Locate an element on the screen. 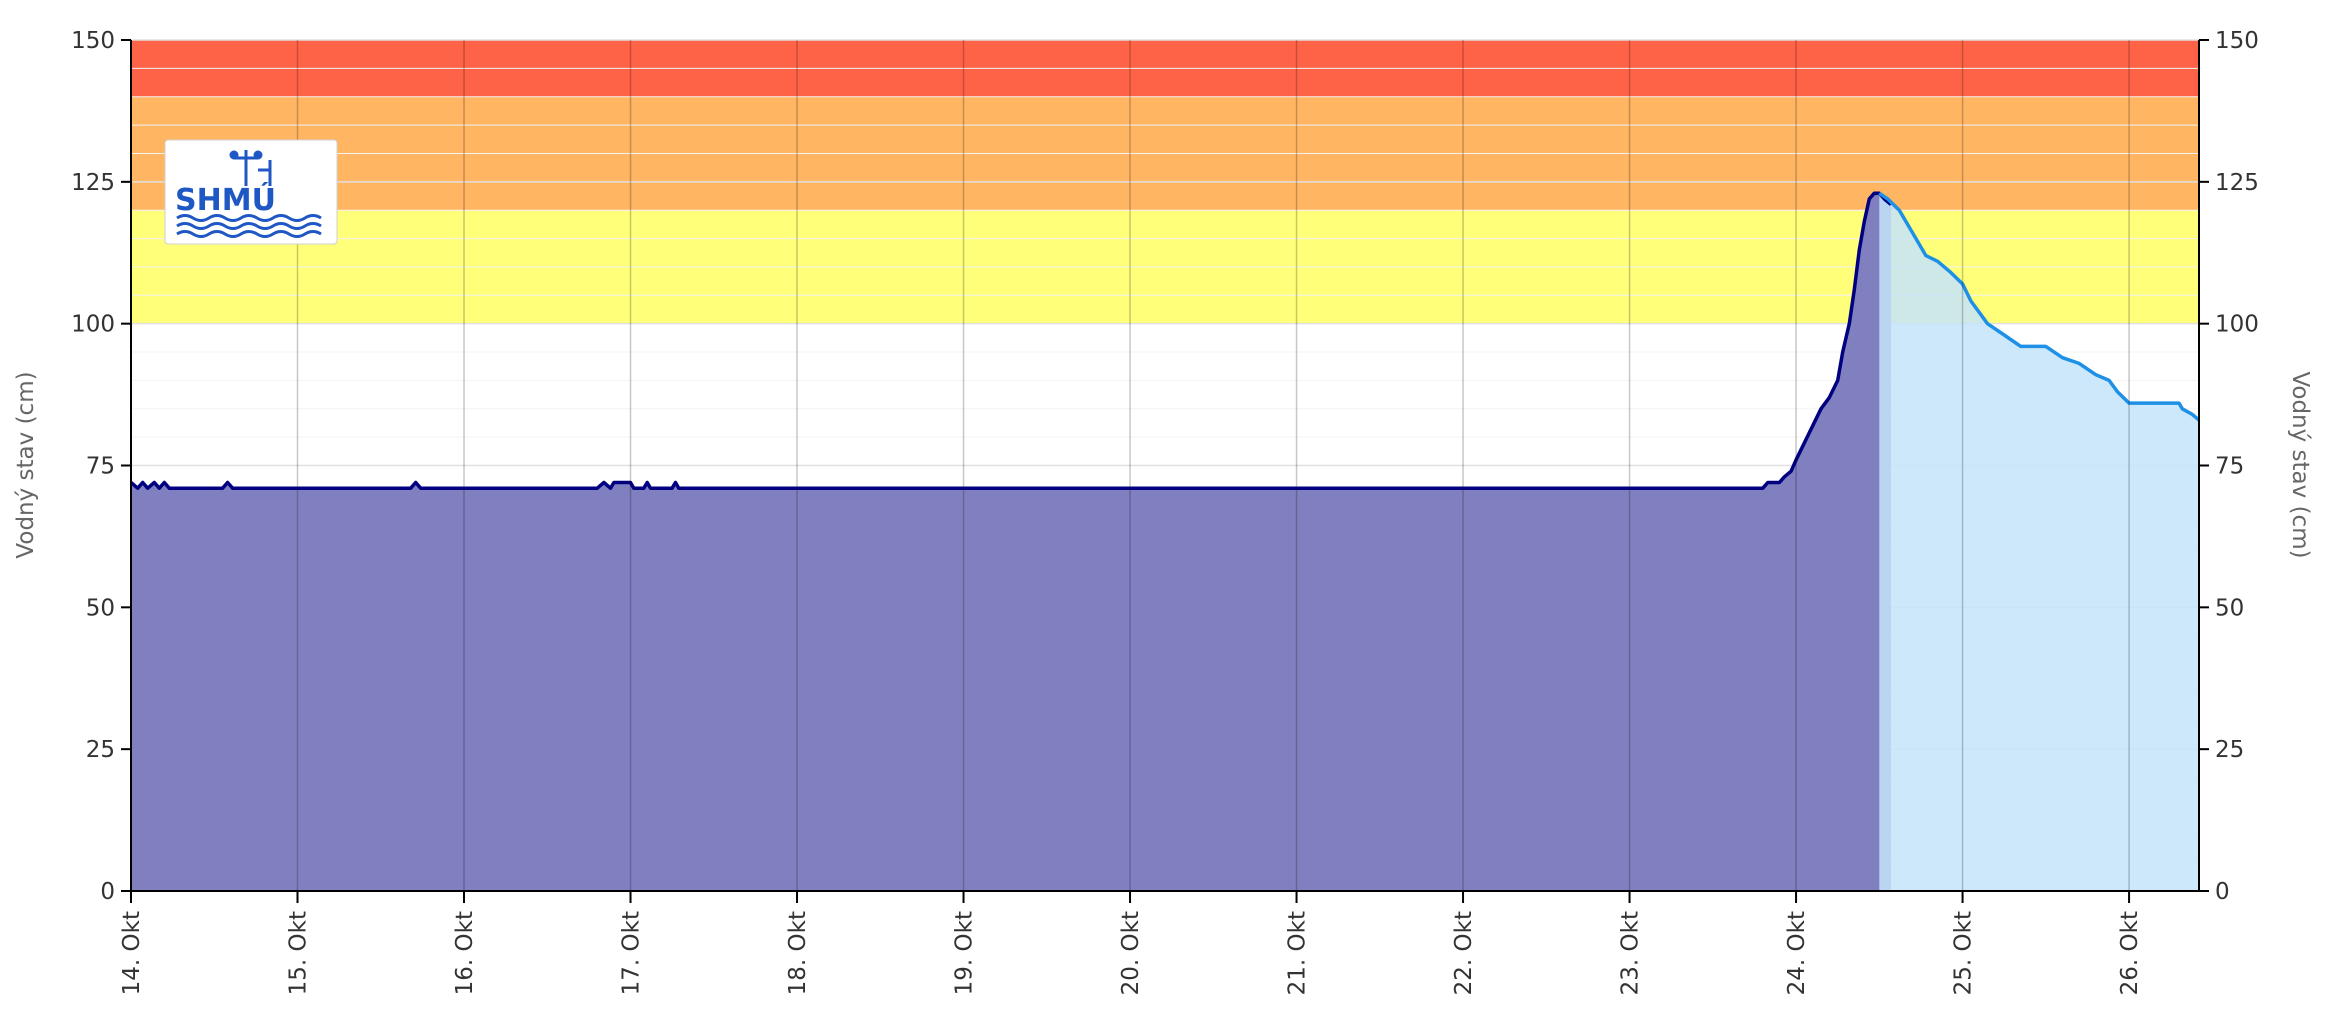 This screenshot has width=2327, height=1035. y-right-tick-label-0: 0 is located at coordinates (2222, 892).